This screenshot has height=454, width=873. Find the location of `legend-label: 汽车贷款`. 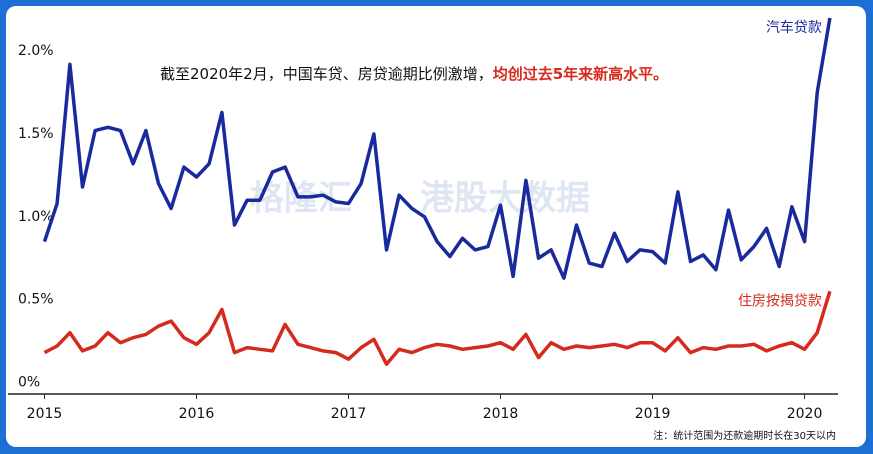

legend-label: 汽车贷款 is located at coordinates (794, 27).